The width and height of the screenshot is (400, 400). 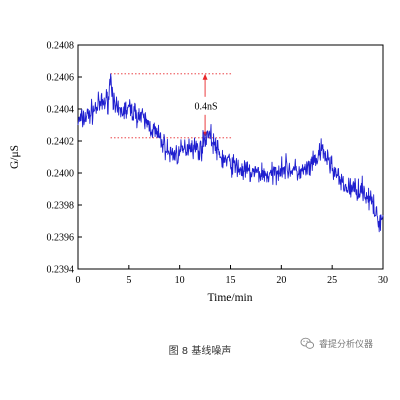 I want to click on x-tick-label: 15, so click(x=231, y=280).